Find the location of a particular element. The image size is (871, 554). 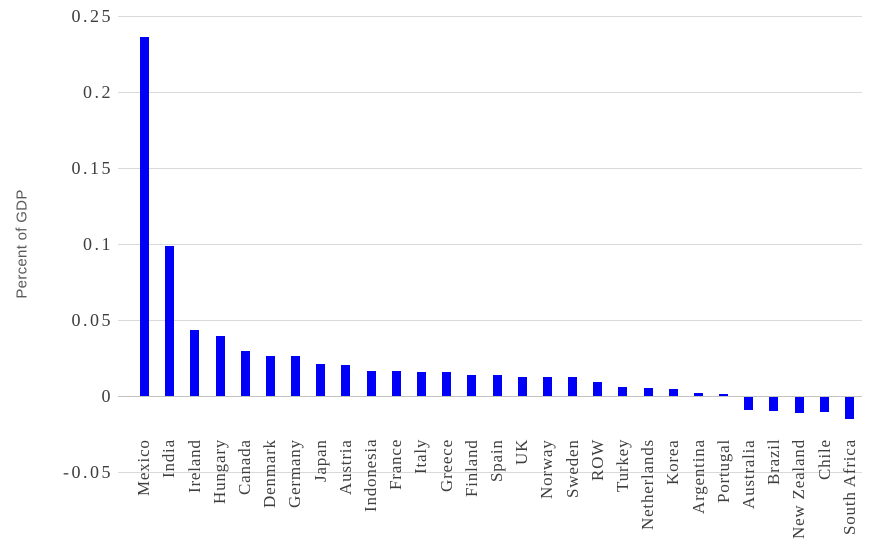

x-label-cell: South Africa is located at coordinates (849, 495).